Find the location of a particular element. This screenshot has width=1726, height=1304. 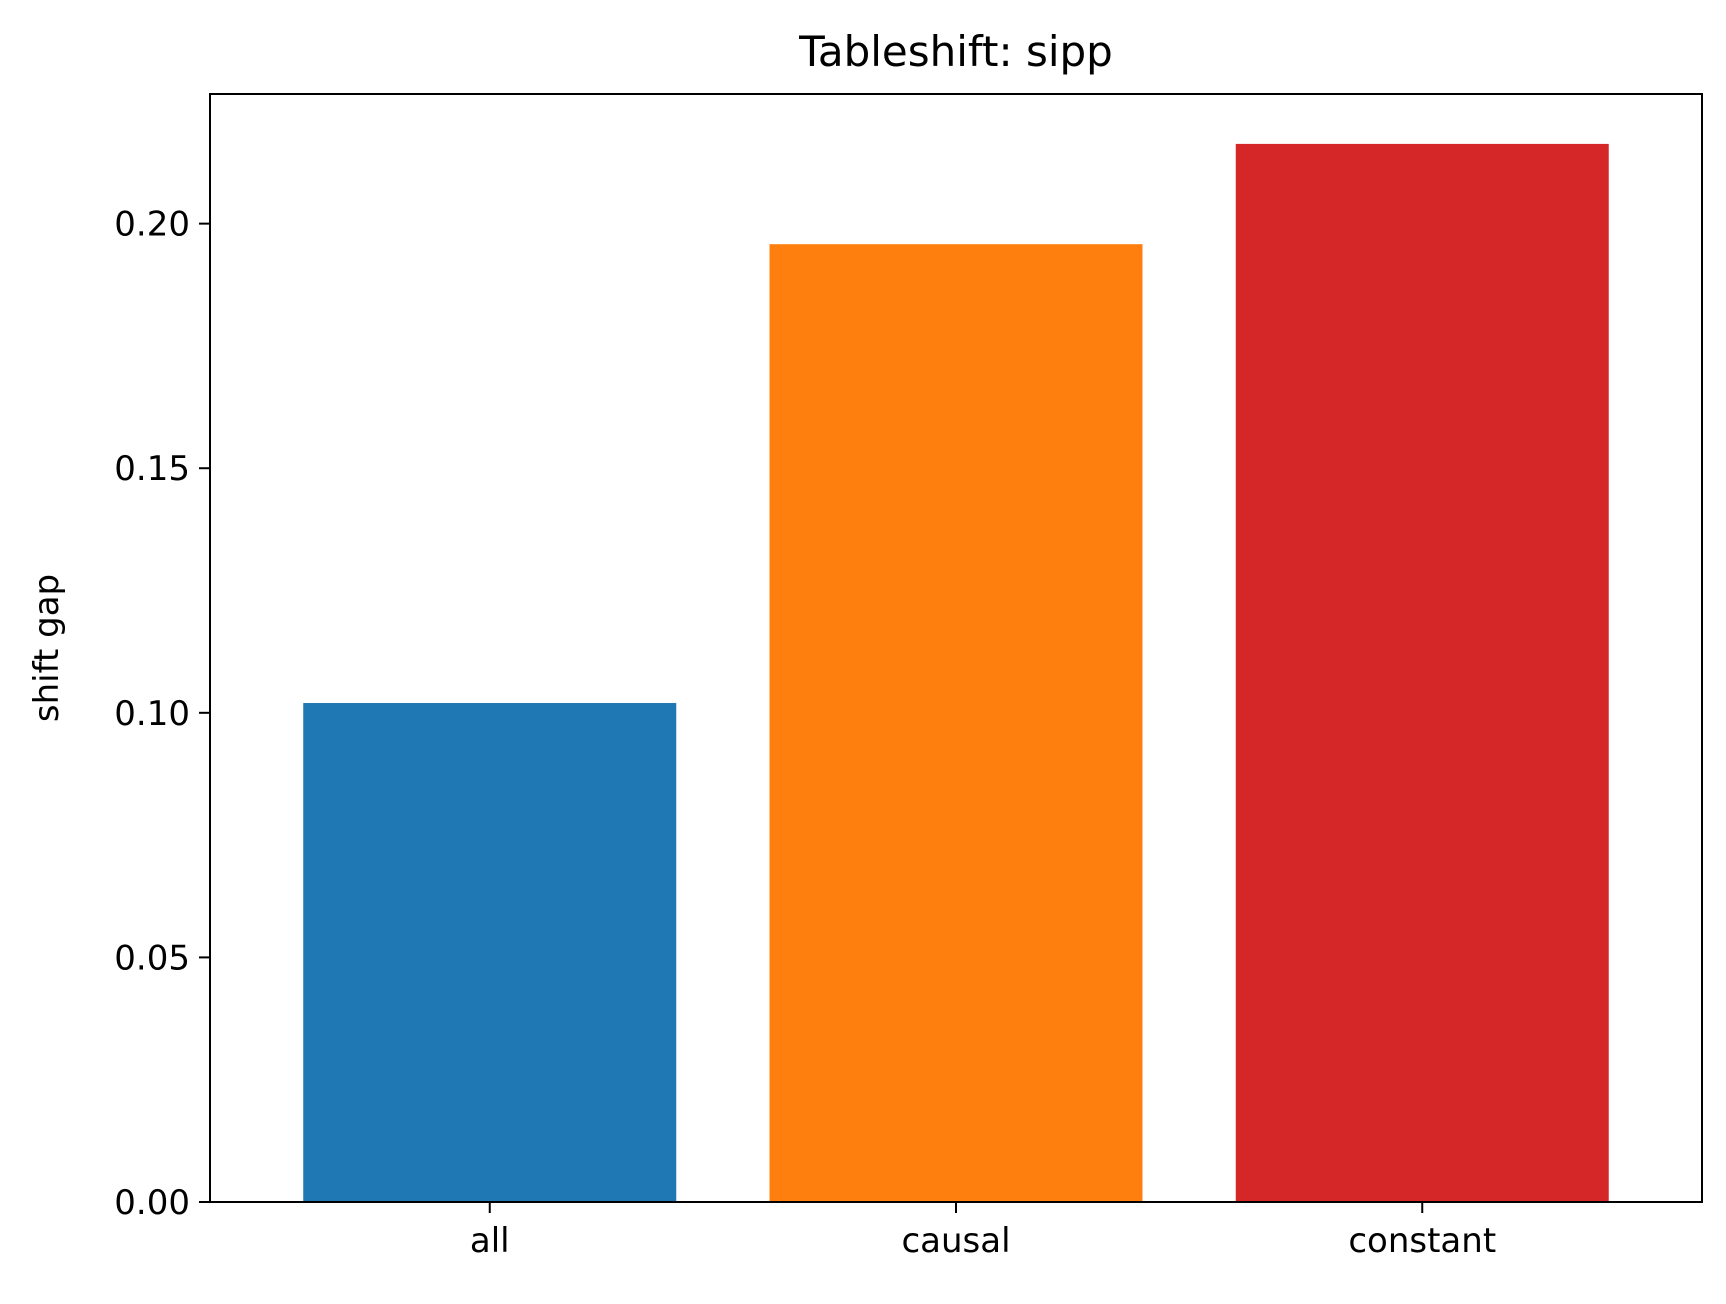

y-axis: 0.00 0.05 0.10 0.15 0.20 is located at coordinates (162, 714).